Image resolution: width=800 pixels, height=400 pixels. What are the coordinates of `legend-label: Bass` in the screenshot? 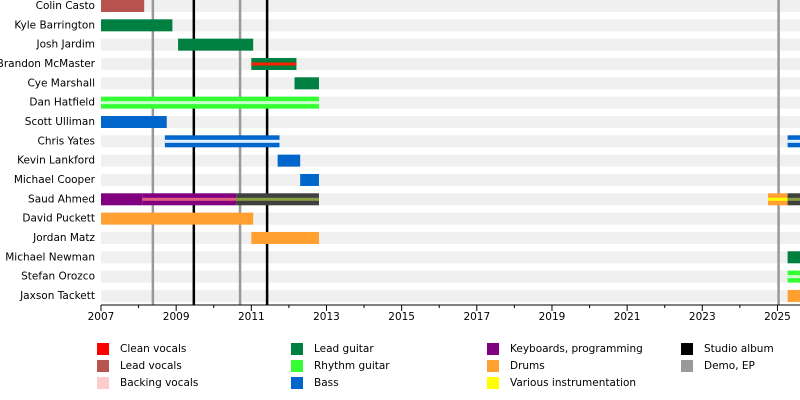 It's located at (326, 383).